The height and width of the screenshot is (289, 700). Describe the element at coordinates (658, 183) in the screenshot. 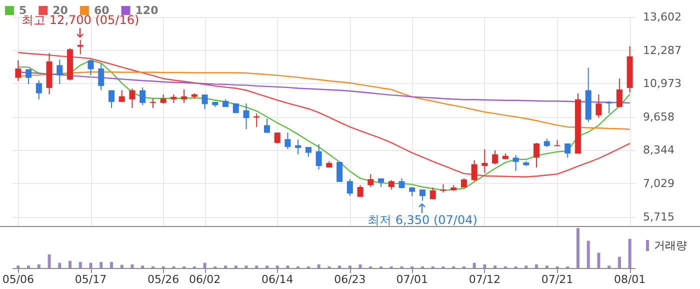

I see `y-tick-label: 7,029` at that location.